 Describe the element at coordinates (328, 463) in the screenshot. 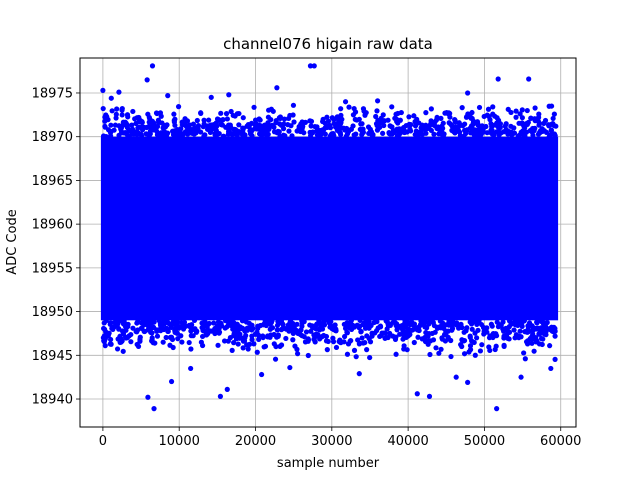

I see `x-axis-label: sample number` at that location.